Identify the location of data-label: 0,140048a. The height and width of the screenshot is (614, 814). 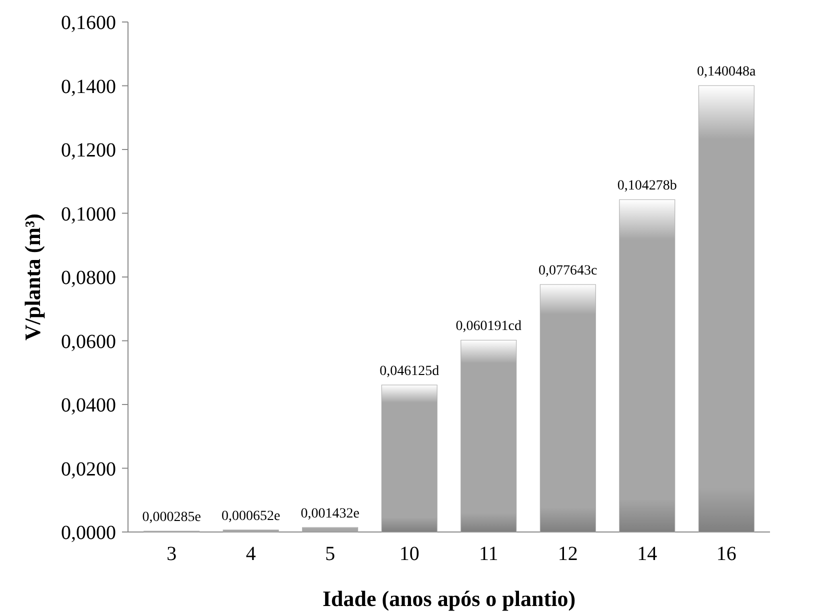
(727, 72).